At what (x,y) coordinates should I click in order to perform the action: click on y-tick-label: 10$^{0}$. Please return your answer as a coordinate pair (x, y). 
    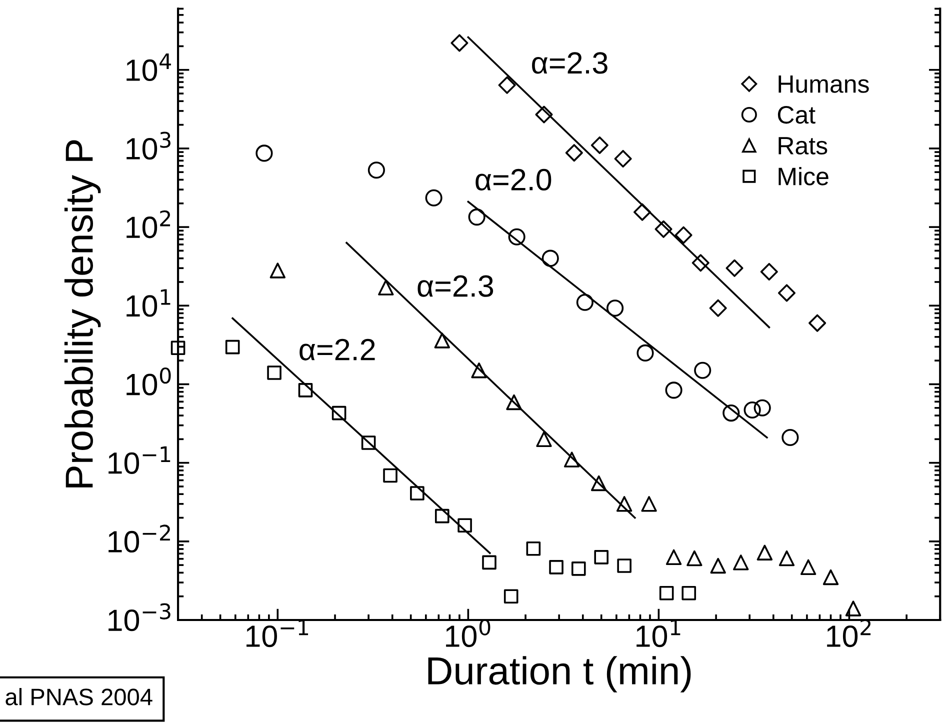
    Looking at the image, I should click on (148, 381).